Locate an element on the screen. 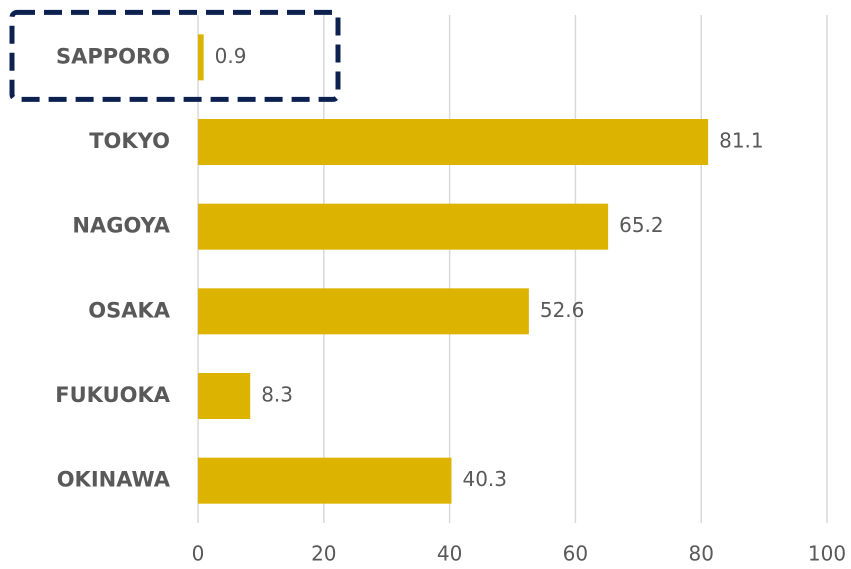  x-tick-label: 100 is located at coordinates (827, 554).